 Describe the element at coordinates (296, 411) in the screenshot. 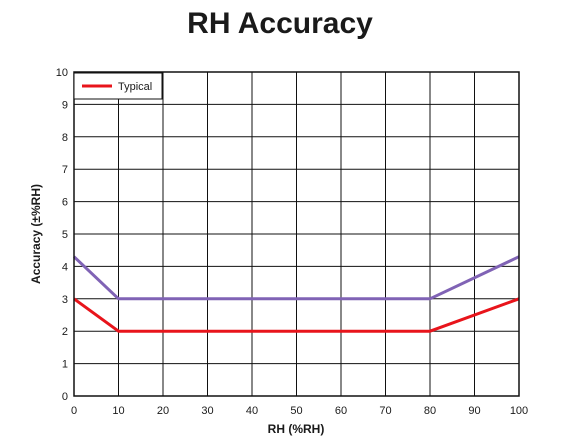

I see `x-tick-label: 50` at that location.